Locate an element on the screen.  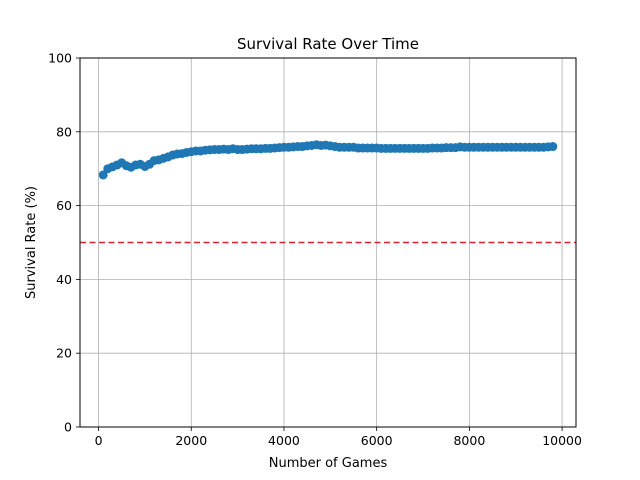
y-tick-label: 40 is located at coordinates (64, 279).